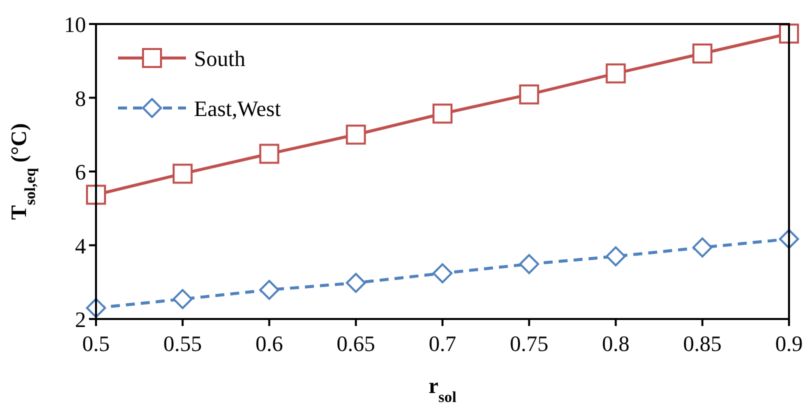 The width and height of the screenshot is (809, 405). I want to click on x-tick-label: 0.75, so click(529, 343).